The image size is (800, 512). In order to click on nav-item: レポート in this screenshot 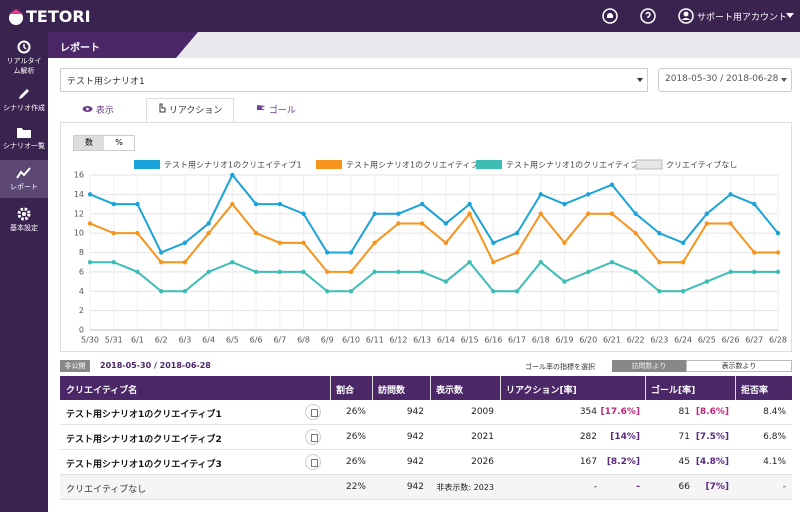, I will do `click(24, 179)`.